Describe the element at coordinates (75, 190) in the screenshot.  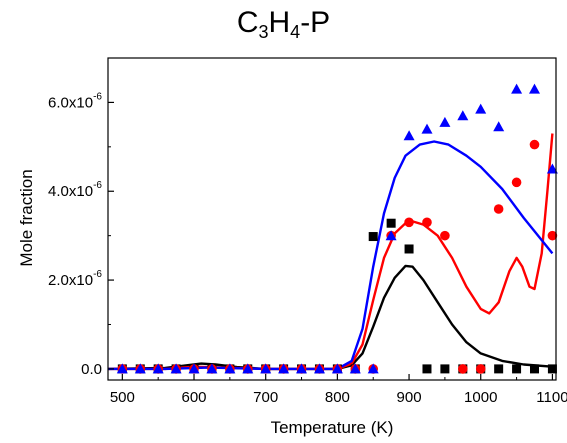
I see `y-tick-label-2: 4.0x10⁻⁶` at that location.